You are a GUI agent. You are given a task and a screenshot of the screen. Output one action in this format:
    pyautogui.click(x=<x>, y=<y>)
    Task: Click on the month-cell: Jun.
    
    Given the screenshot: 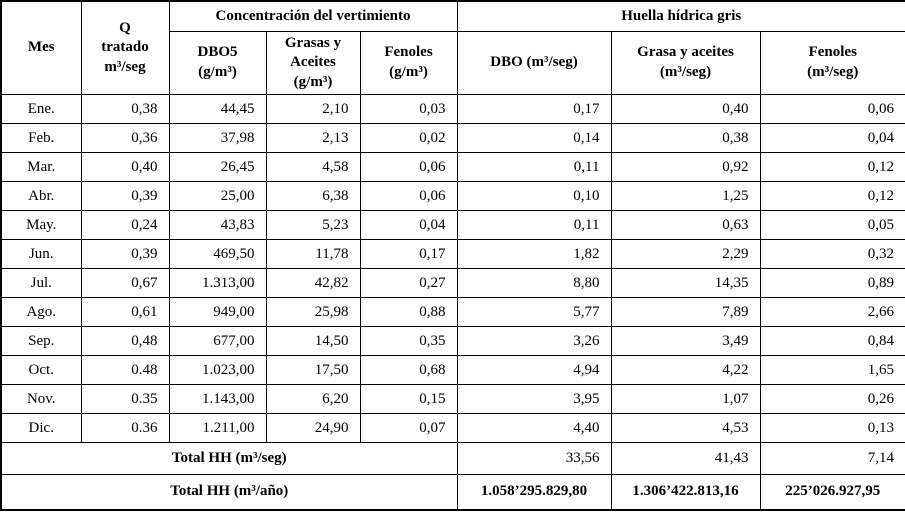 What is the action you would take?
    pyautogui.click(x=41, y=254)
    